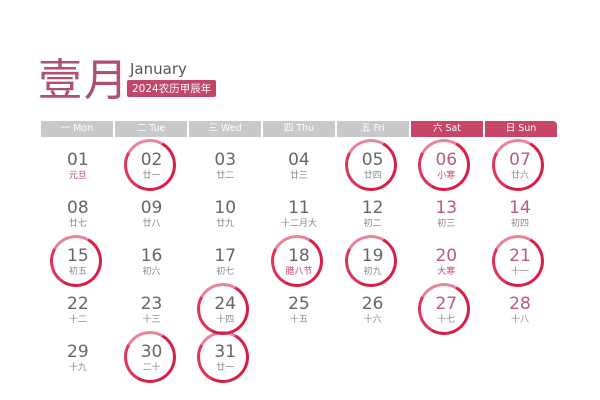 The height and width of the screenshot is (400, 600). I want to click on day-cell: 14 初四, so click(520, 212).